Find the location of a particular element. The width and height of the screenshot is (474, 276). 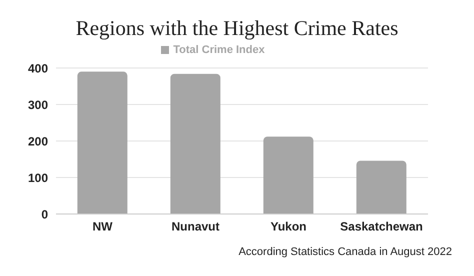

y-tick-label: 300 is located at coordinates (38, 105).